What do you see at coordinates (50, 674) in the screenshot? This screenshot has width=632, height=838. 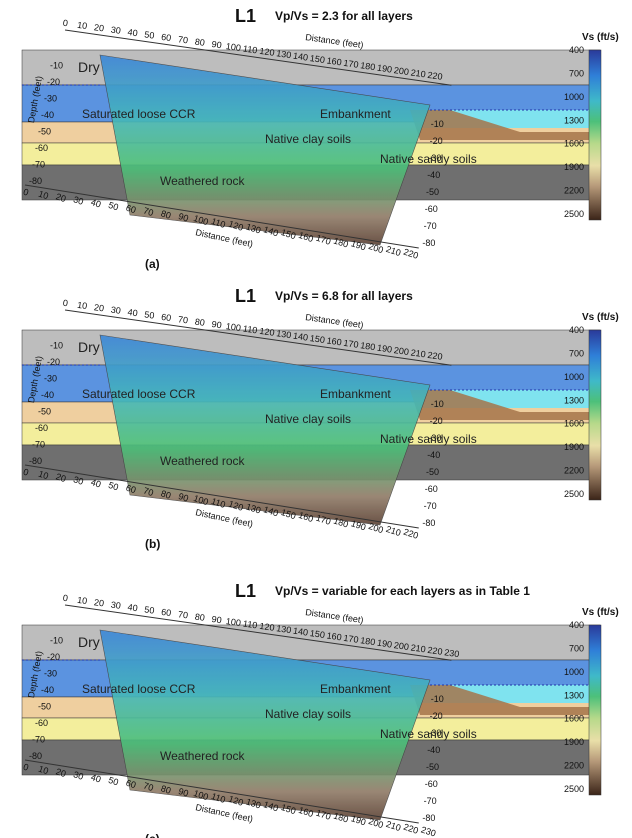 I see `left-depth-label: -30` at bounding box center [50, 674].